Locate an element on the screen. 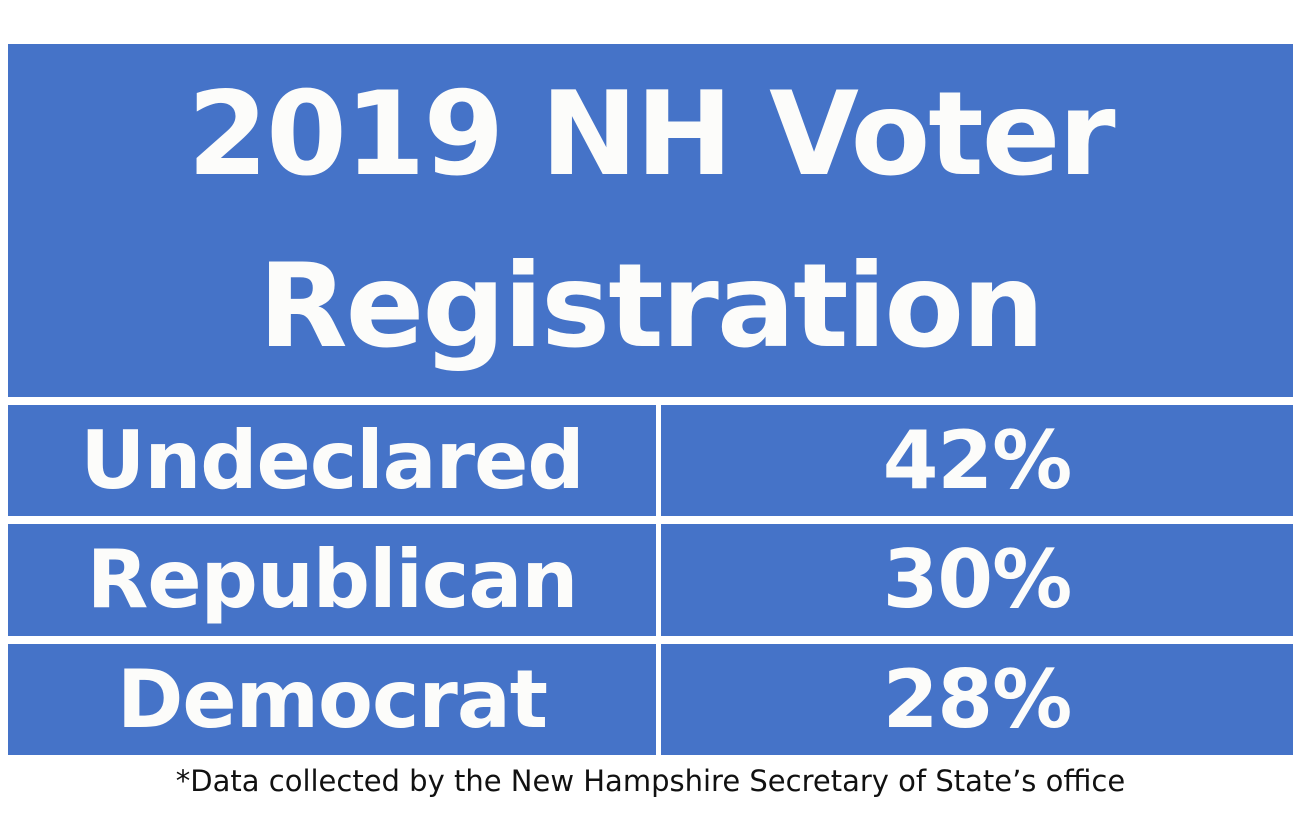 The image size is (1301, 822). row-label-republican: Republican is located at coordinates (332, 580).